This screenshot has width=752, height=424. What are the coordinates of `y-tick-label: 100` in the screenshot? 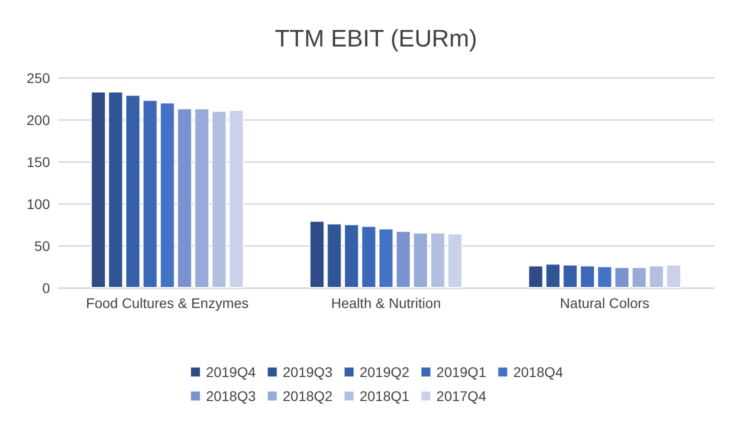 It's located at (38, 204).